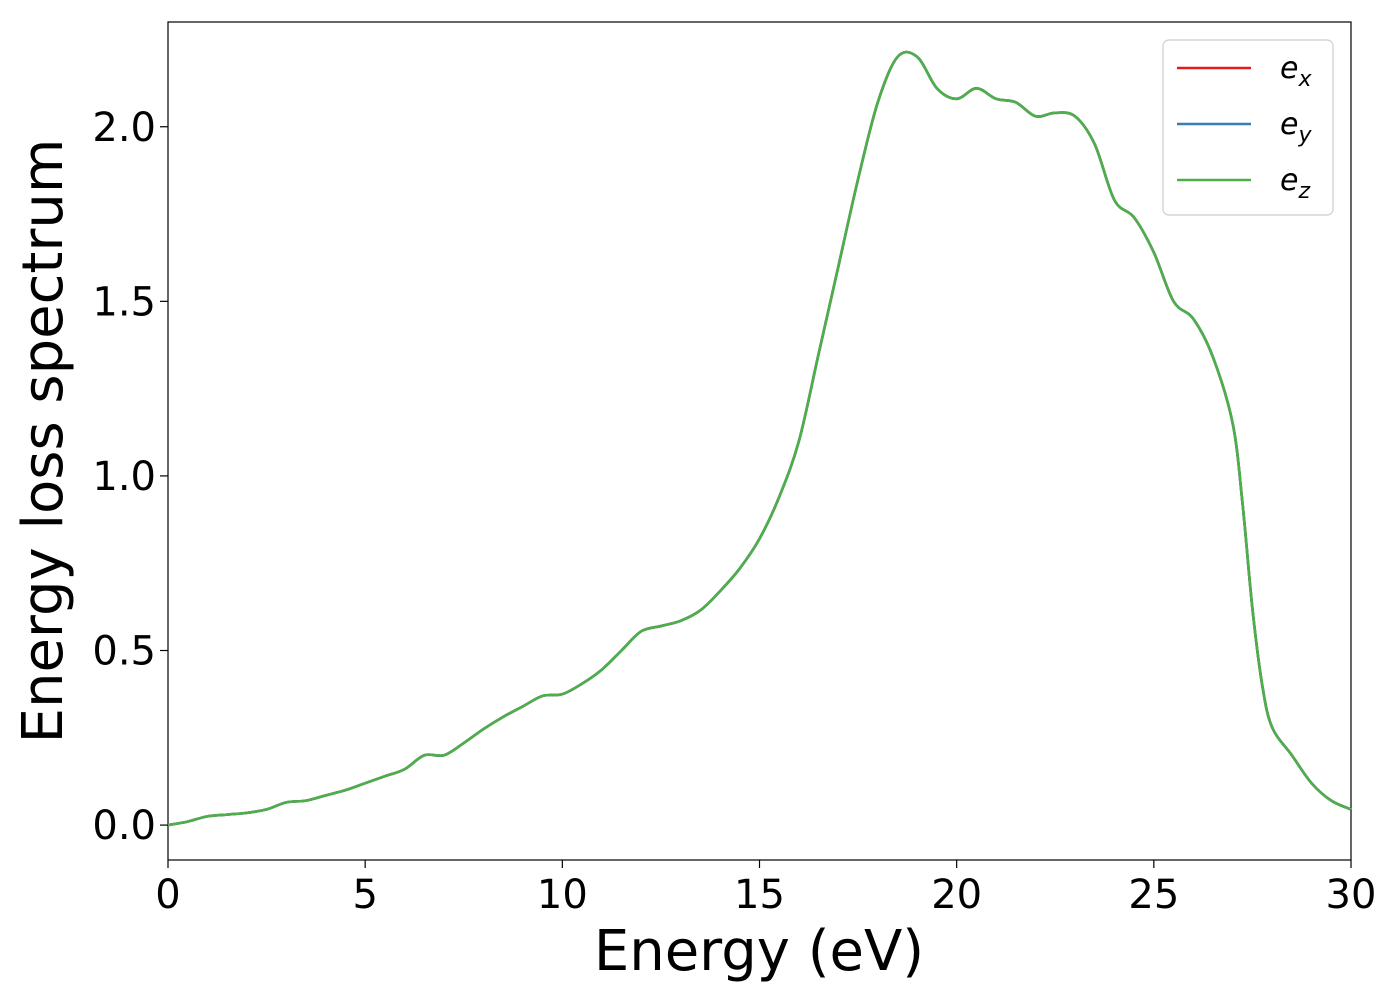  I want to click on x-tick-label: 25, so click(1153, 895).